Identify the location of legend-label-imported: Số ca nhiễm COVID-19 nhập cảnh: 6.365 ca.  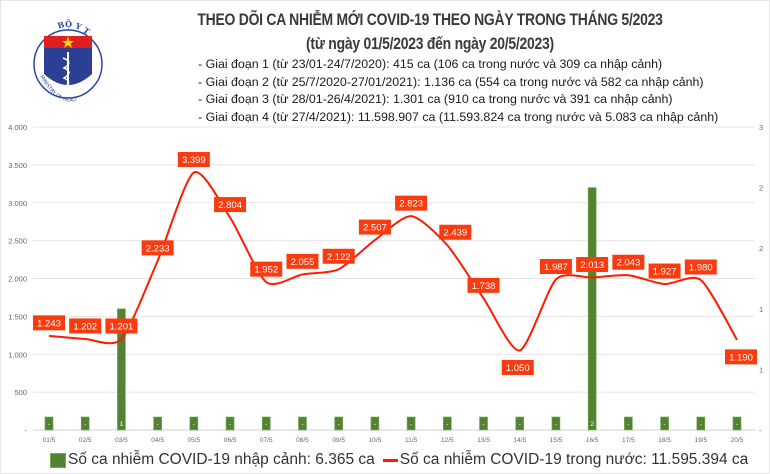
(221, 459).